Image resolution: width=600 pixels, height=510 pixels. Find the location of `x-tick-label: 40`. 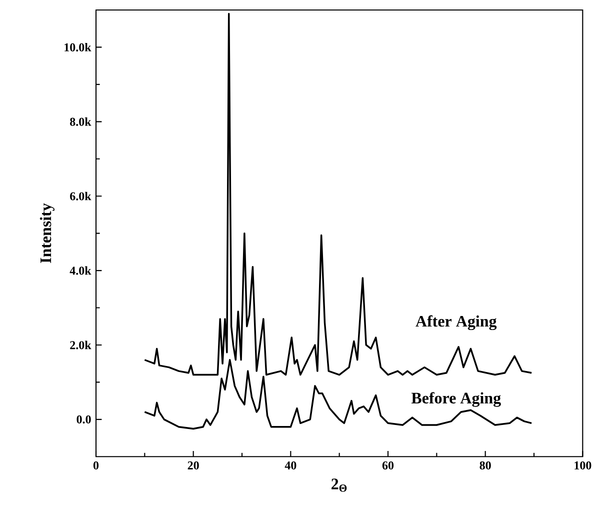

x-tick-label: 40 is located at coordinates (290, 465).